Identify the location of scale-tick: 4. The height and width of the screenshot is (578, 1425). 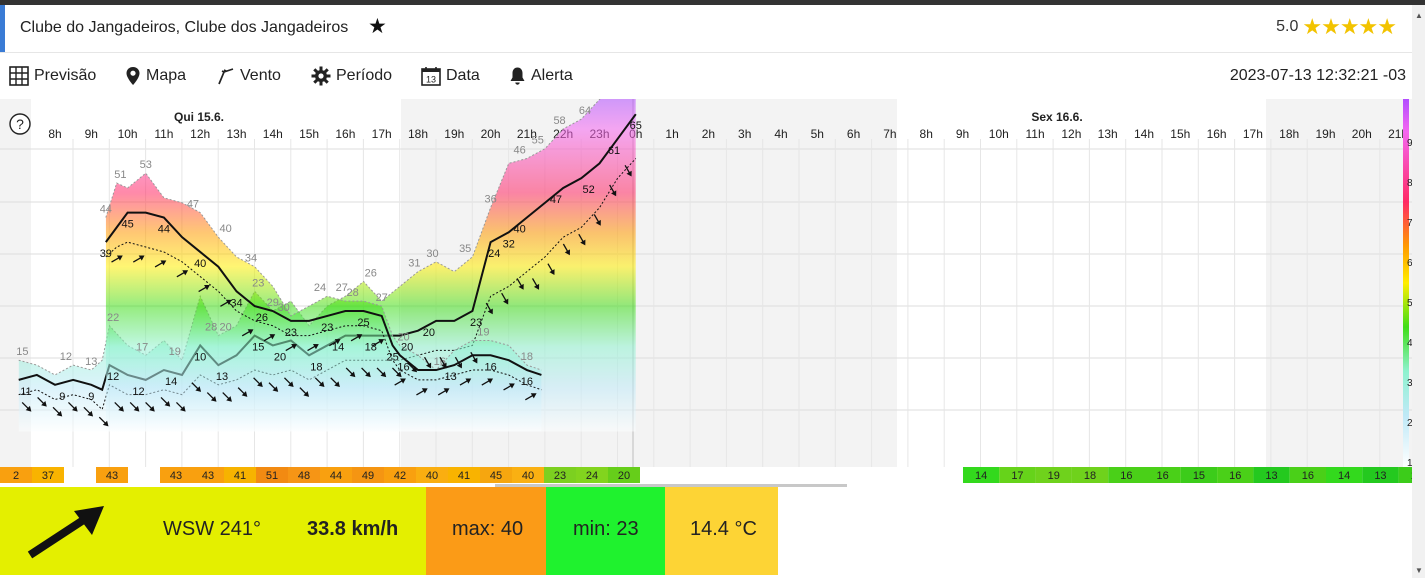
(1409, 343).